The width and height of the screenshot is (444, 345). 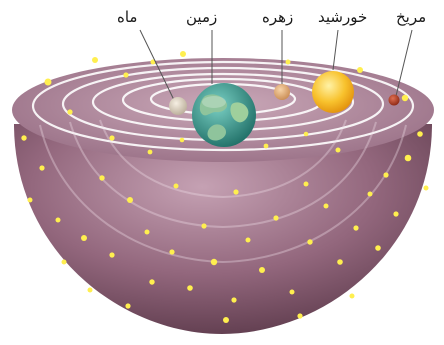 I want to click on earth-label: زمین, so click(x=202, y=17).